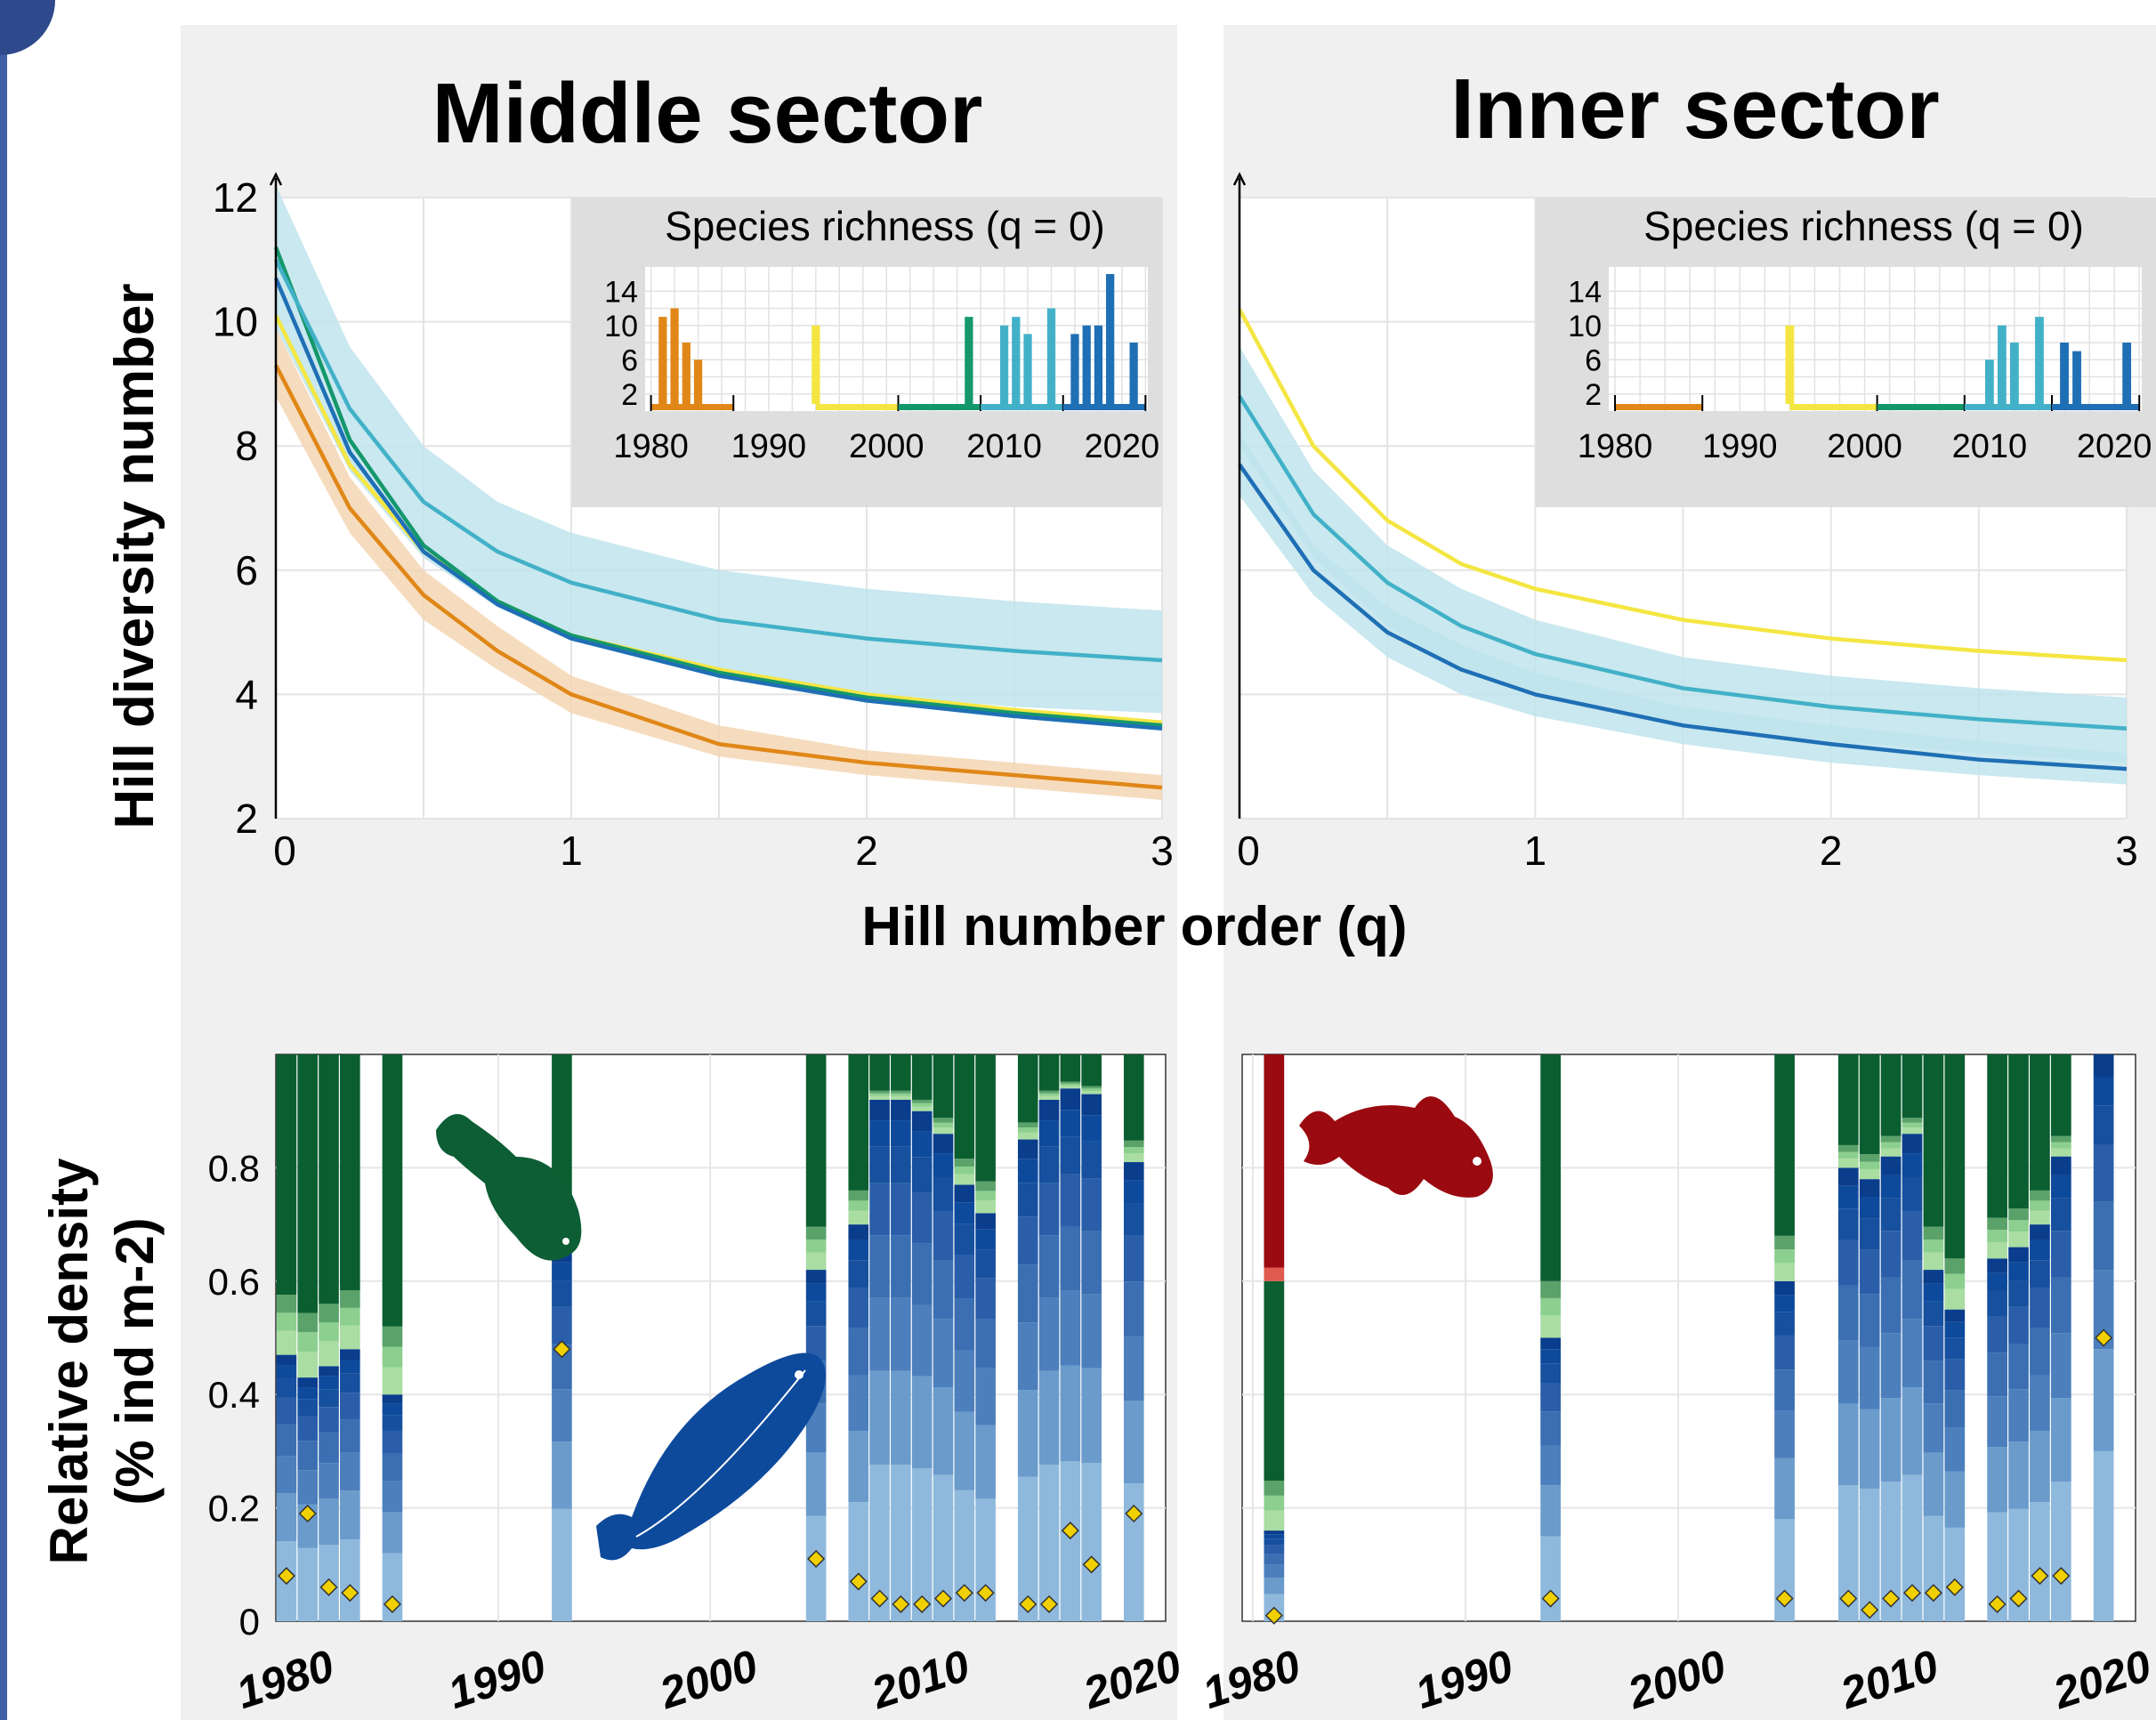  I want to click on inner-sector-title: Inner sector, so click(1695, 109).